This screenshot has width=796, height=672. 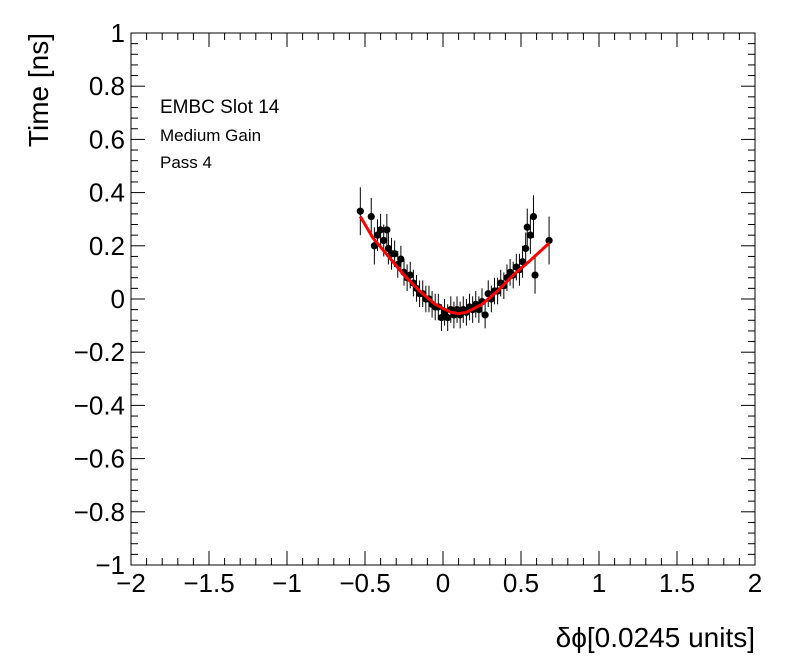 What do you see at coordinates (118, 299) in the screenshot?
I see `y-tick-label: 0` at bounding box center [118, 299].